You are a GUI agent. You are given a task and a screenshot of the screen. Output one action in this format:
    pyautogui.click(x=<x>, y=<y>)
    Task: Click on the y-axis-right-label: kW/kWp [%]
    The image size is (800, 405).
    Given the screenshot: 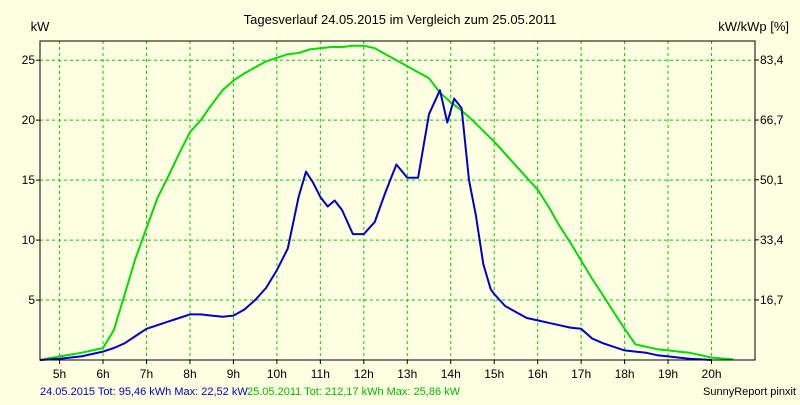 What is the action you would take?
    pyautogui.click(x=753, y=26)
    